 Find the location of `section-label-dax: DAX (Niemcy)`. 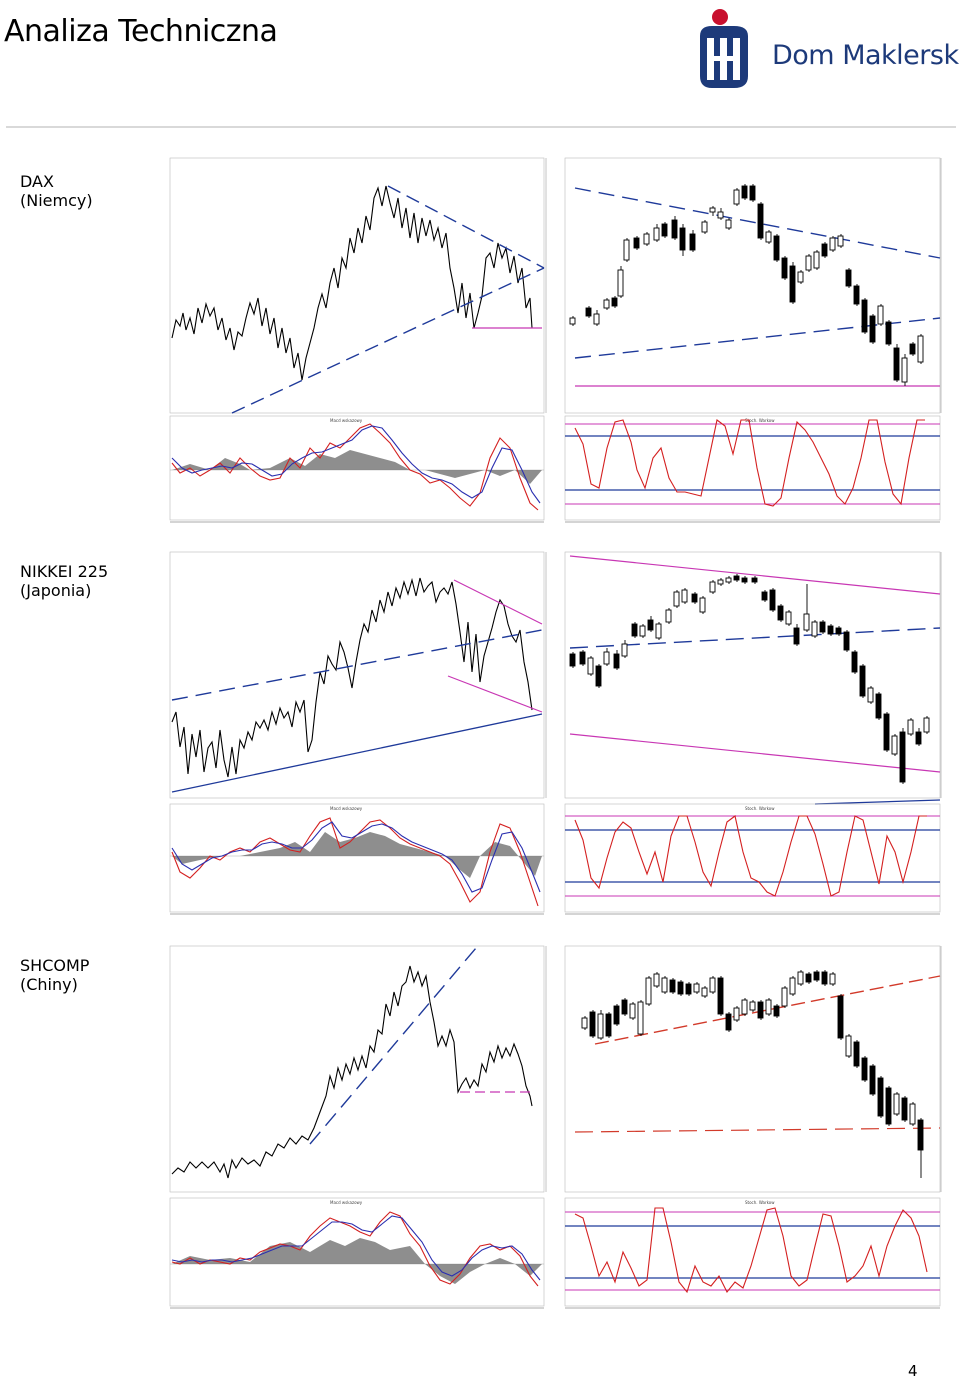

section-label-dax: DAX (Niemcy) is located at coordinates (56, 191).